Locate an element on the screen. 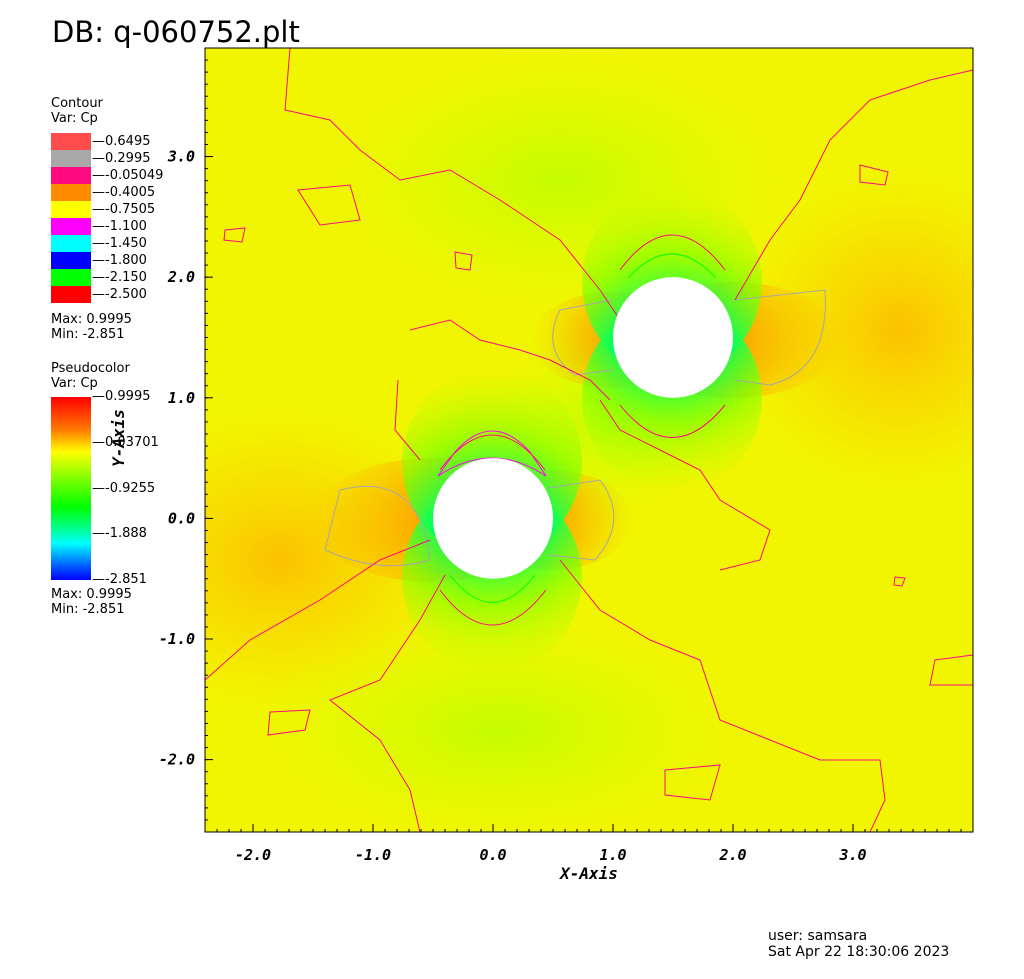  y-tick-label: 2.0 is located at coordinates (181, 277).